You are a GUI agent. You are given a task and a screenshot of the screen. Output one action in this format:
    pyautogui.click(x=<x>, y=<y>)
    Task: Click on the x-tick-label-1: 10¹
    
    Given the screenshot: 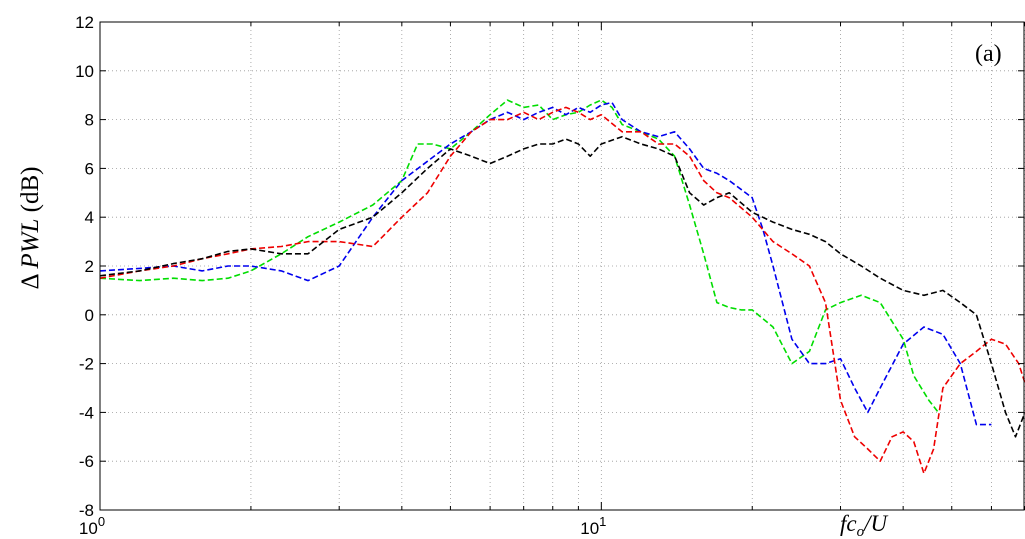 What is the action you would take?
    pyautogui.click(x=593, y=526)
    